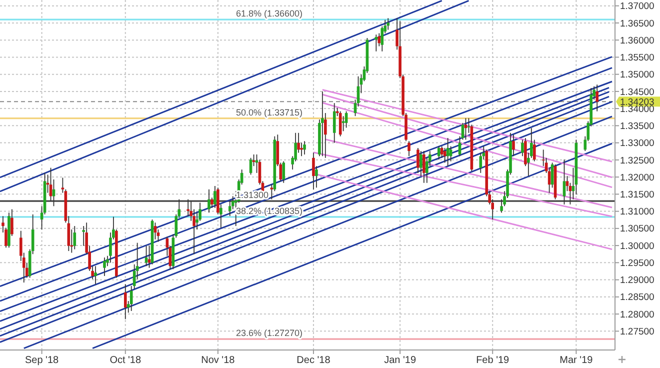  What do you see at coordinates (218, 360) in the screenshot?
I see `x-tick-label: Nov '18` at bounding box center [218, 360].